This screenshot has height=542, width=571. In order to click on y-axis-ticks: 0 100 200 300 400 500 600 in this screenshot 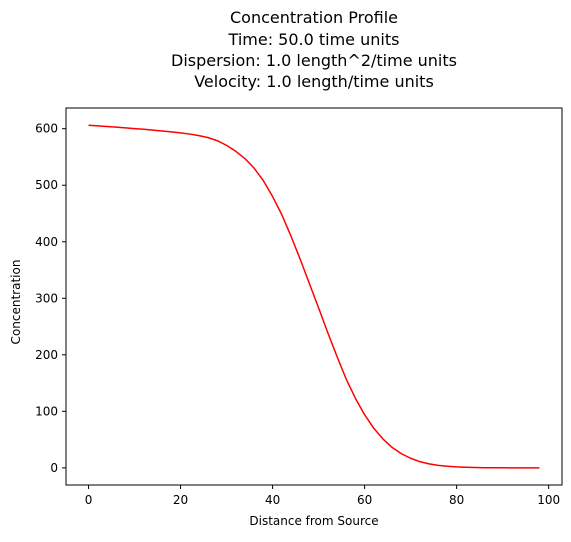, I will do `click(50, 298)`.